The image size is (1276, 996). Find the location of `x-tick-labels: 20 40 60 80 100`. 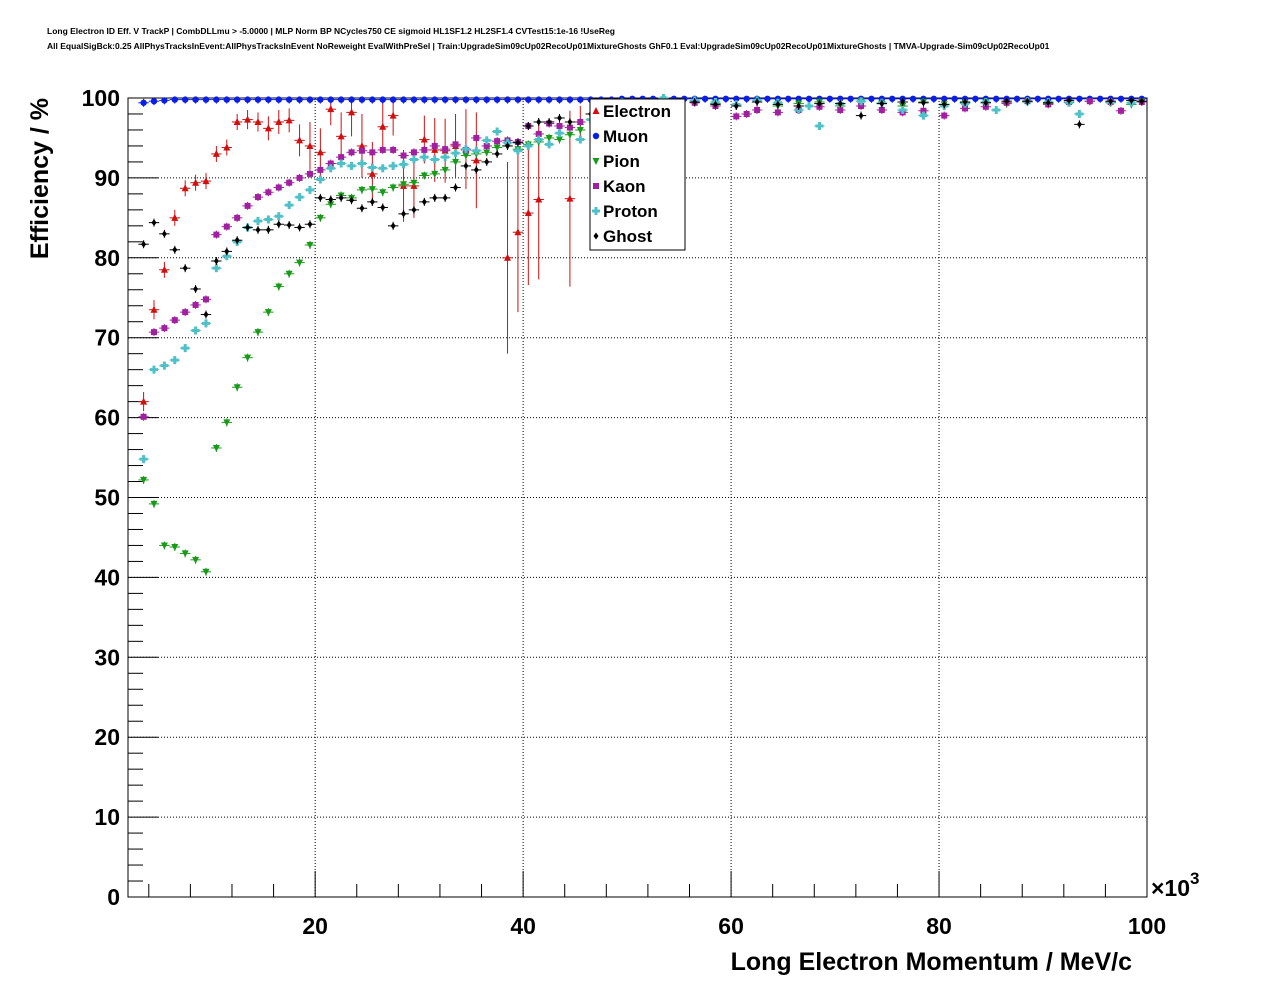

x-tick-labels: 20 40 60 80 100 is located at coordinates (734, 926).